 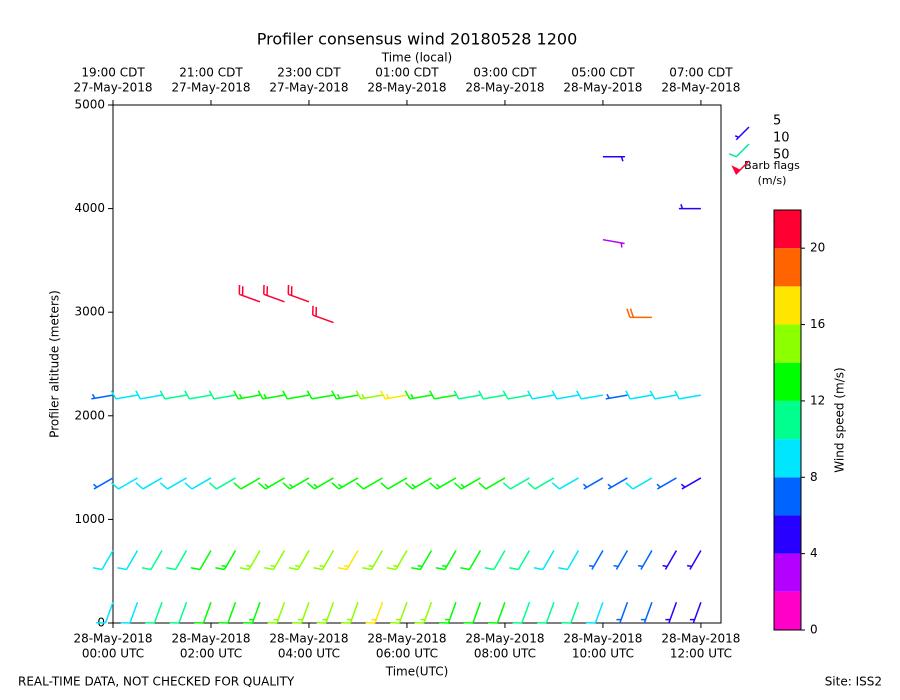 I want to click on legend-label: 10, so click(x=781, y=138).